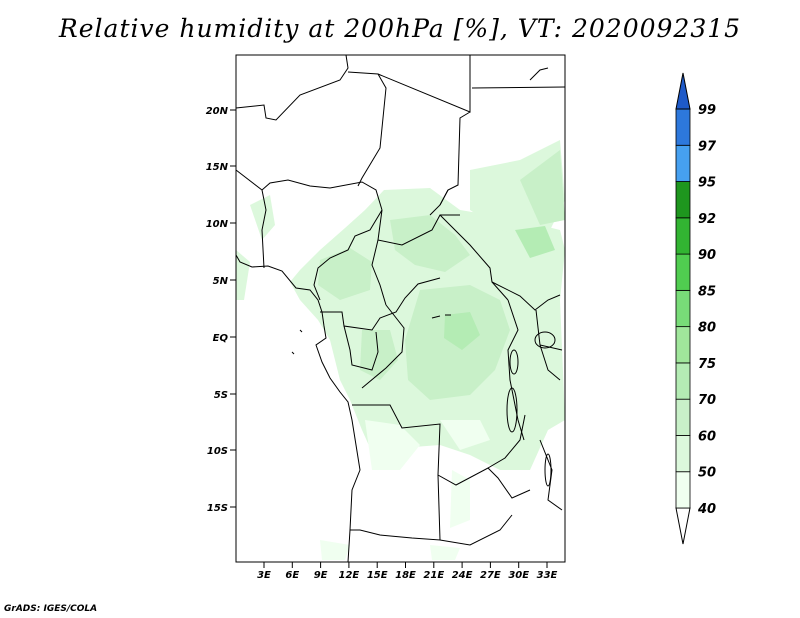  Describe the element at coordinates (51, 609) in the screenshot. I see `grads-credit: GrADS: IGES/COLA` at that location.